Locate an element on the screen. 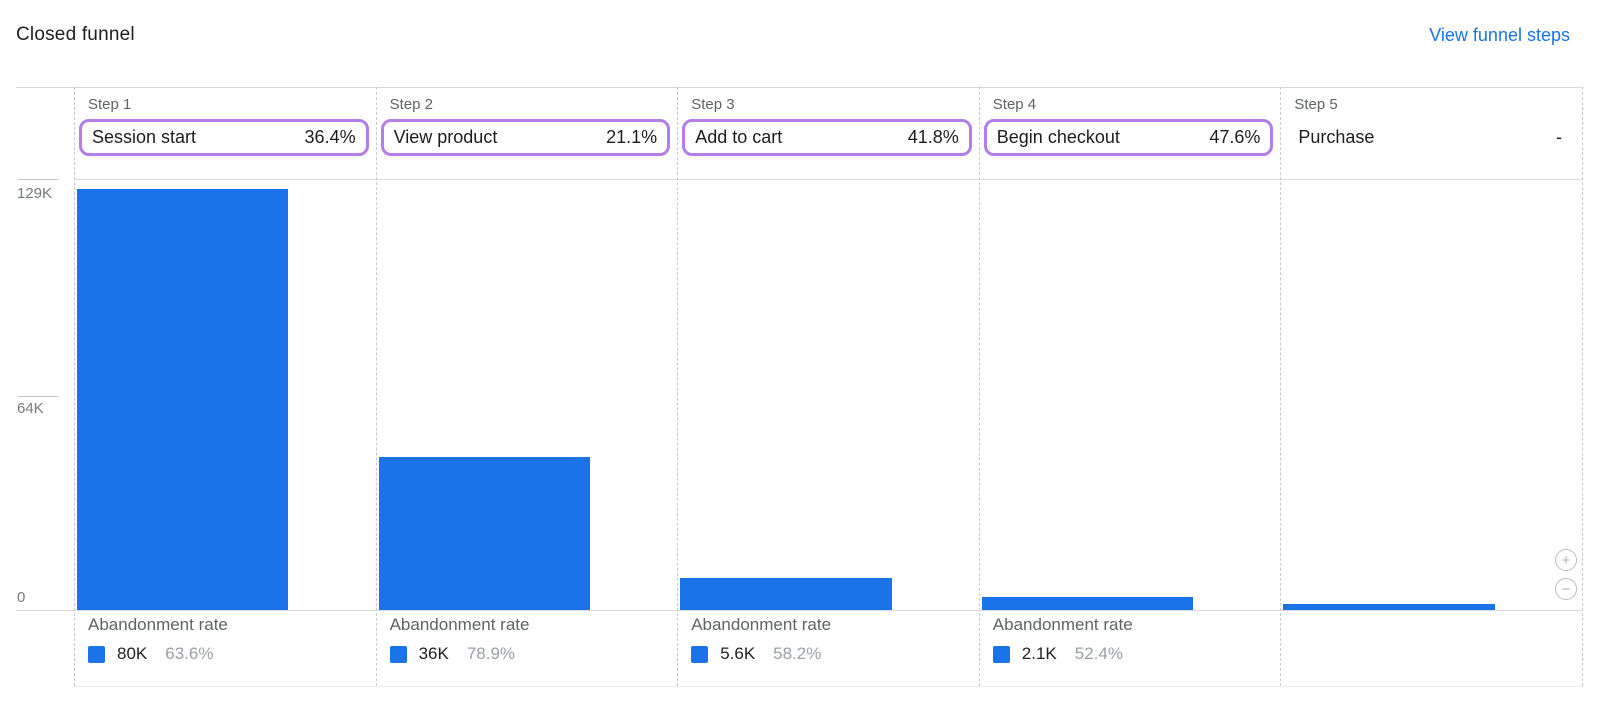  step-completion-rate: 47.6% is located at coordinates (1235, 137).